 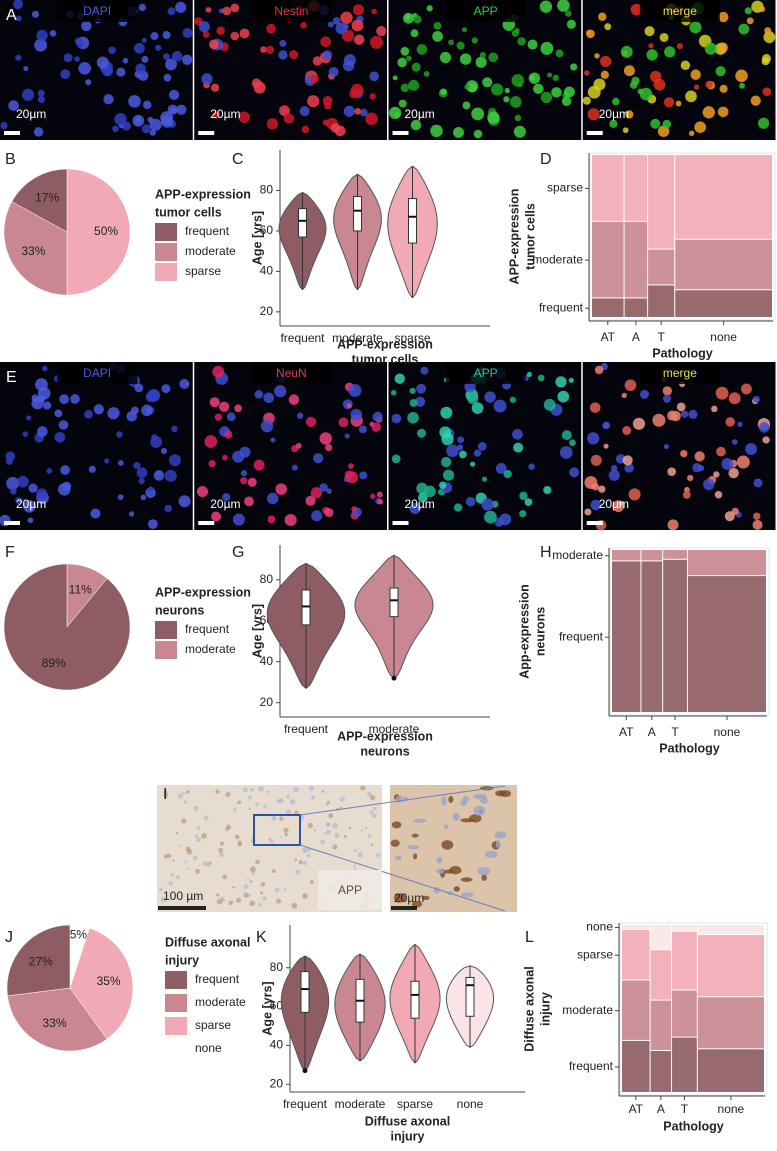 I want to click on x-tick-label: moderate, so click(x=394, y=729).